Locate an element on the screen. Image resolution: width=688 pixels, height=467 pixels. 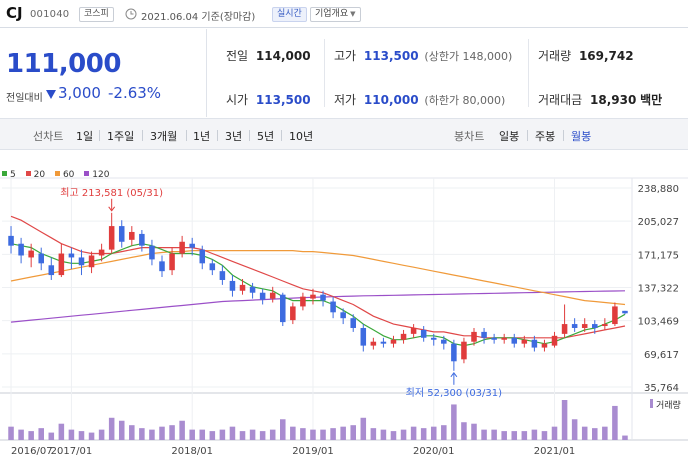
legend-label: 5 is located at coordinates (13, 175).